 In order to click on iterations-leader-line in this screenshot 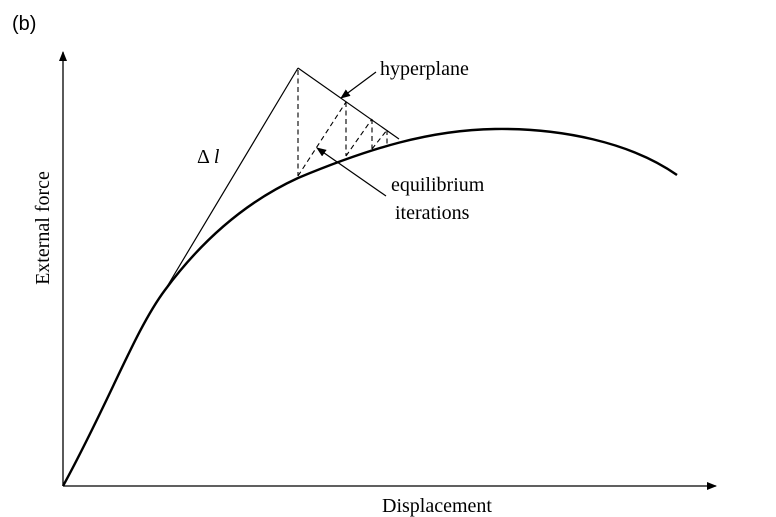, I will do `click(351, 172)`.